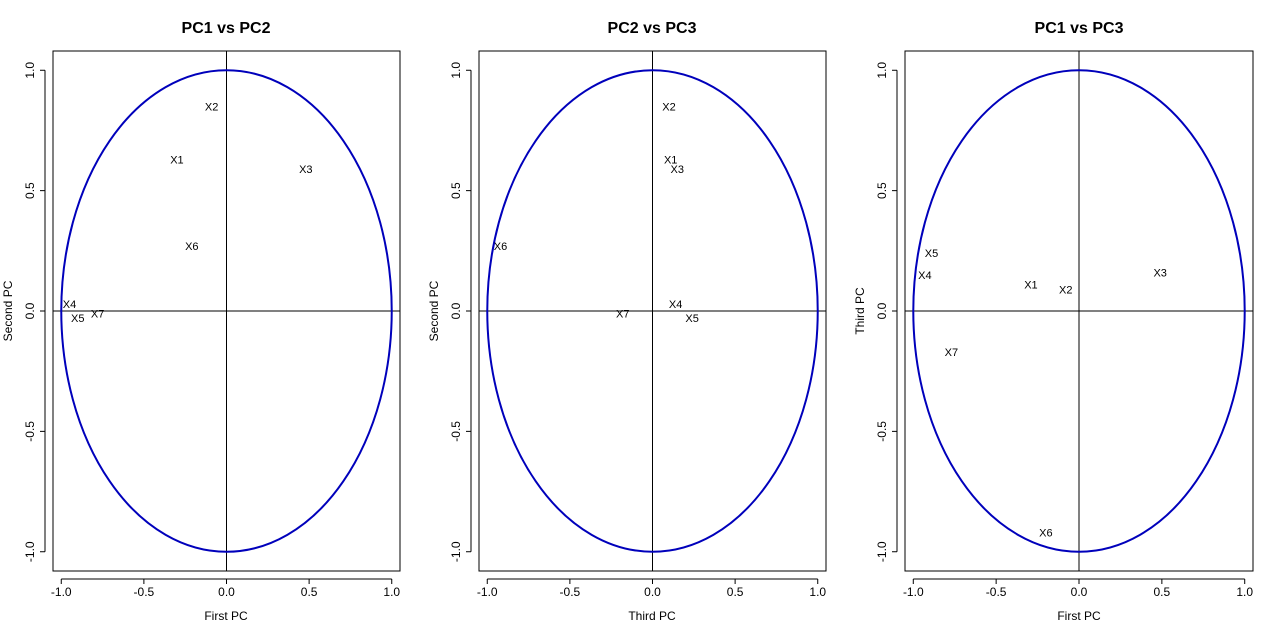  I want to click on chart-title: PC1 vs PC3, so click(1079, 28).